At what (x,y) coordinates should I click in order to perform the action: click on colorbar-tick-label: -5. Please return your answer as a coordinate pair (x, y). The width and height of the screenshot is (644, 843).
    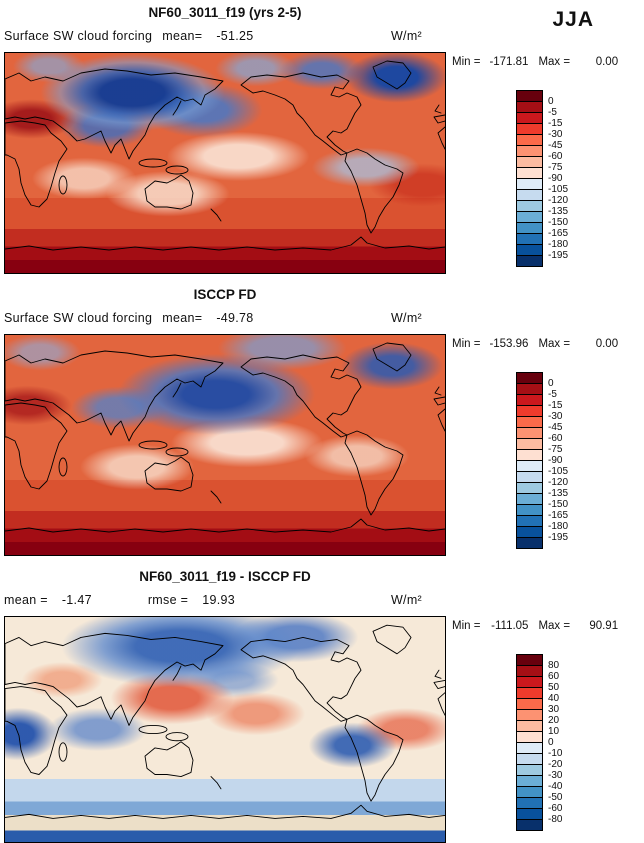
    Looking at the image, I should click on (552, 112).